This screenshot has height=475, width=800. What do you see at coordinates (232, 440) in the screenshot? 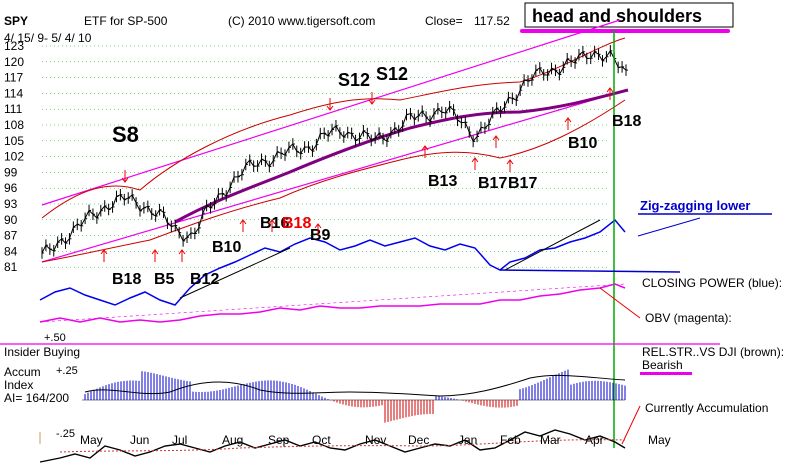
I see `x-tick-label: Aug` at bounding box center [232, 440].